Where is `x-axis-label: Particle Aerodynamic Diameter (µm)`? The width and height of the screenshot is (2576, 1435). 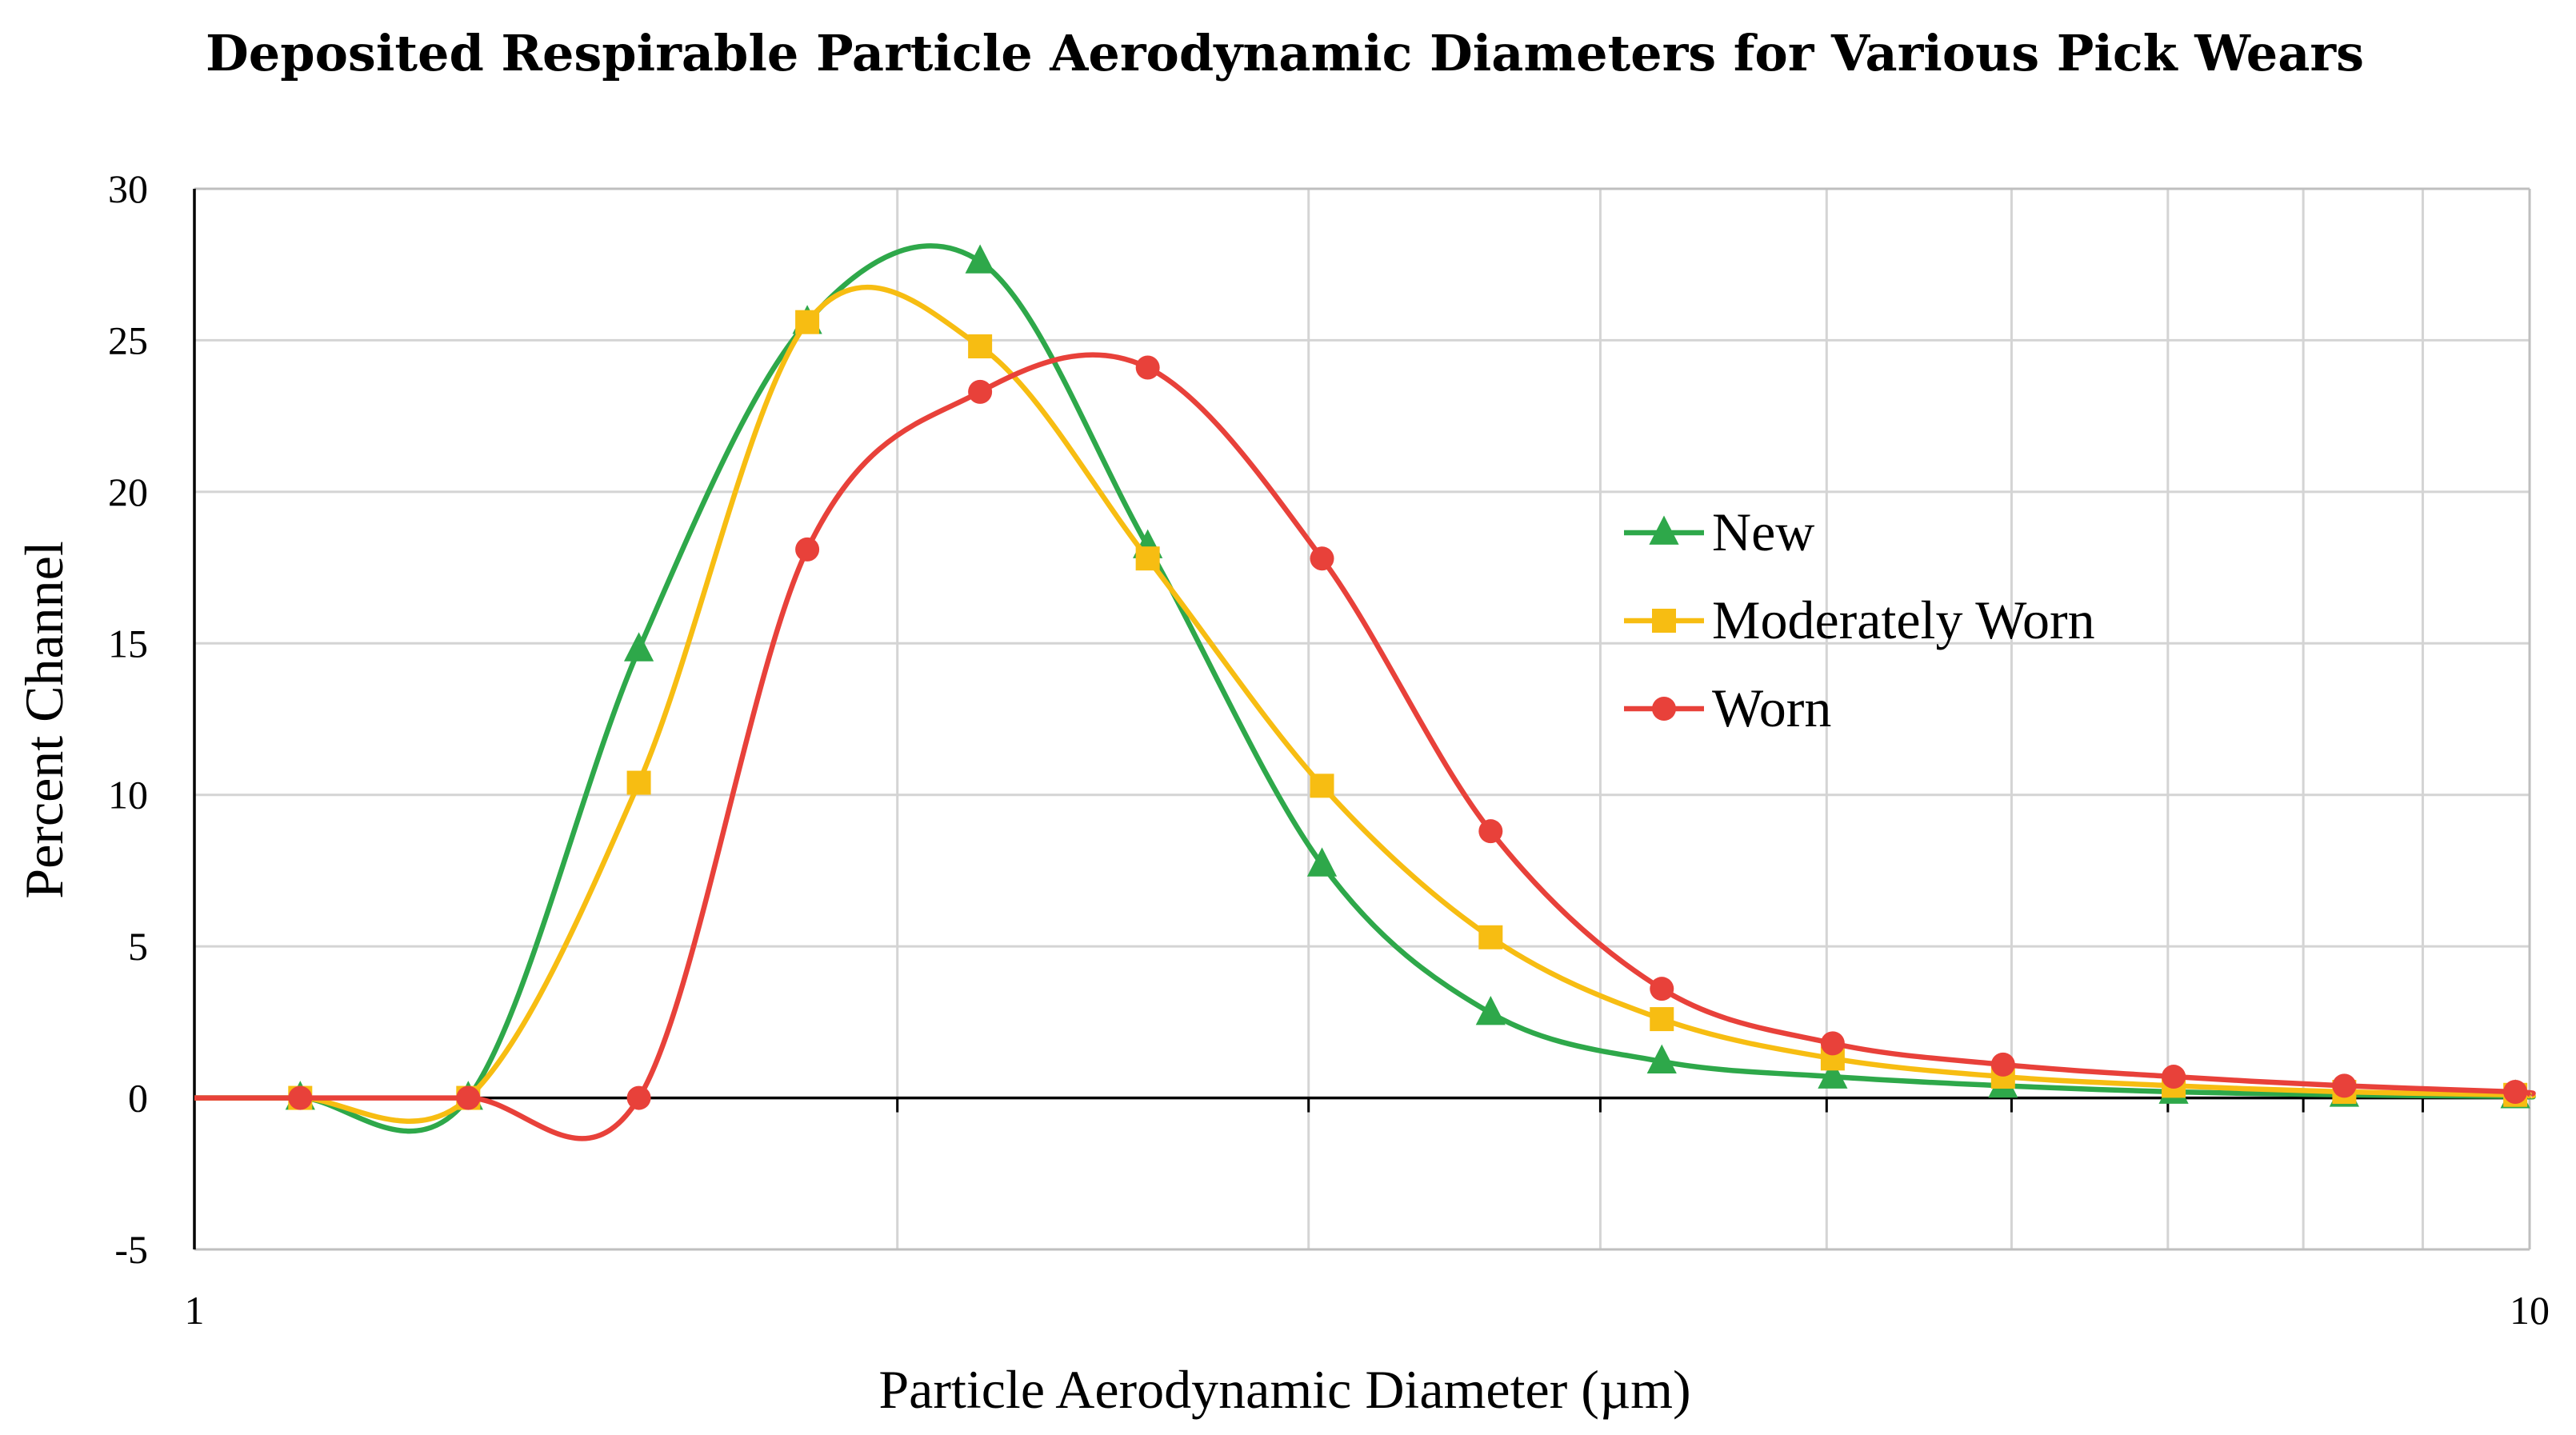 x-axis-label: Particle Aerodynamic Diameter (µm) is located at coordinates (1284, 1389).